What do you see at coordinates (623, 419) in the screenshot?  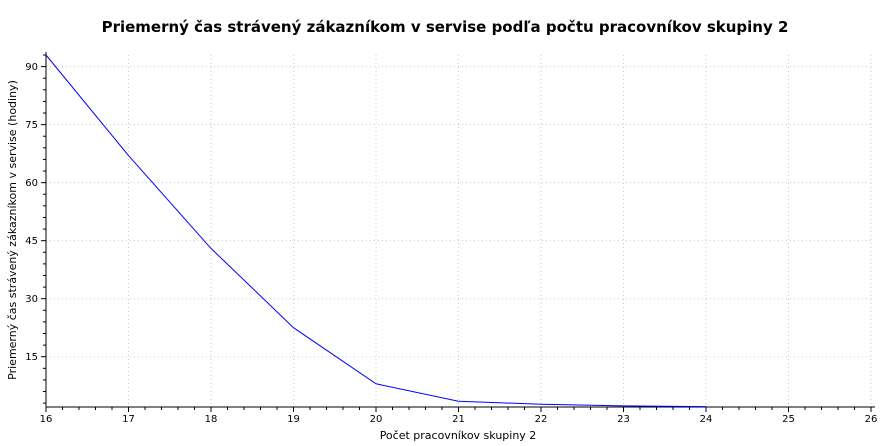 I see `x-tick-label: 23` at bounding box center [623, 419].